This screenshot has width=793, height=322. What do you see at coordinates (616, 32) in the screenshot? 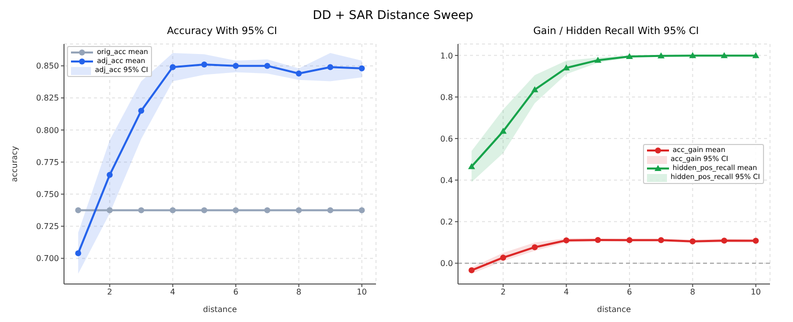
I see `chart-title: Gain / Hidden Recall With 95% CI` at bounding box center [616, 32].